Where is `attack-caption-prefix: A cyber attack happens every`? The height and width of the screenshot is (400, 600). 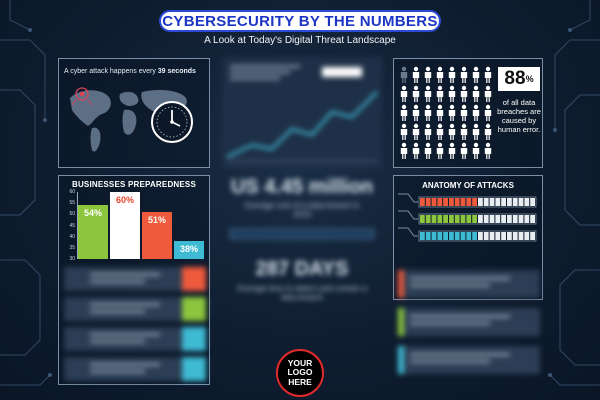 attack-caption-prefix: A cyber attack happens every is located at coordinates (111, 71).